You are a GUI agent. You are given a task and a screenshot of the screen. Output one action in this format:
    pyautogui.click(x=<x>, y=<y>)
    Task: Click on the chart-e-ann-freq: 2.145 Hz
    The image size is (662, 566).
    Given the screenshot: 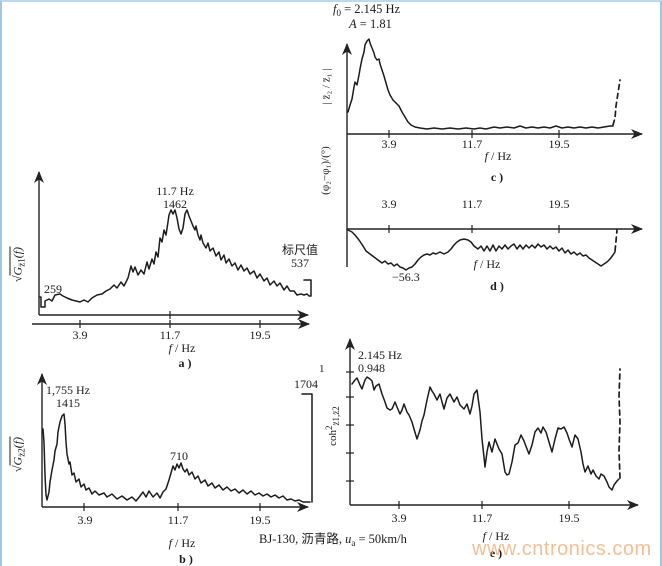 What is the action you would take?
    pyautogui.click(x=380, y=355)
    